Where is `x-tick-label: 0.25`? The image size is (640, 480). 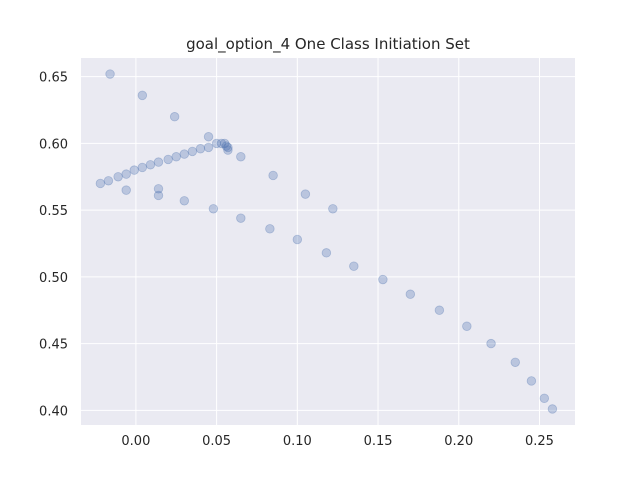 x-tick-label: 0.25 is located at coordinates (539, 441).